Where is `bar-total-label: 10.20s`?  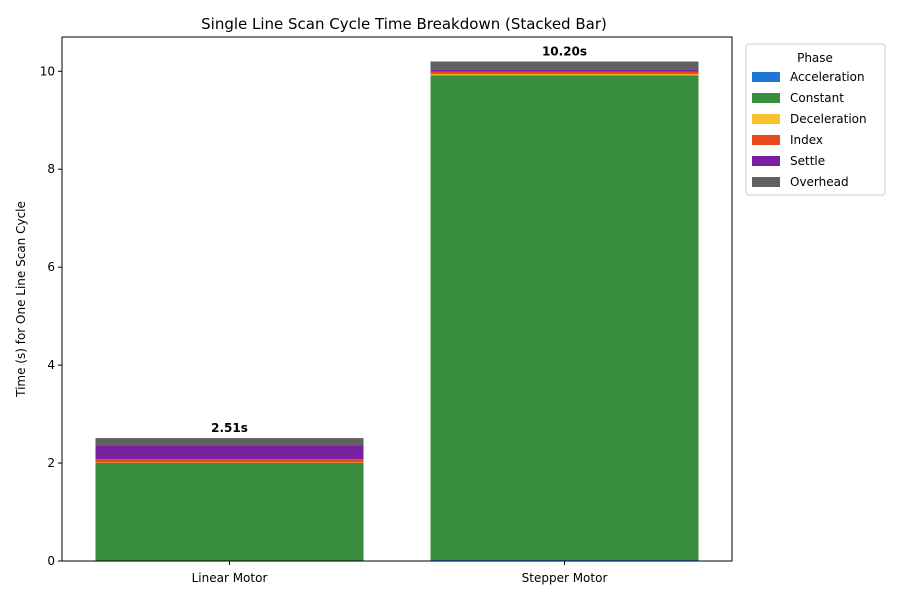 bar-total-label: 10.20s is located at coordinates (564, 51).